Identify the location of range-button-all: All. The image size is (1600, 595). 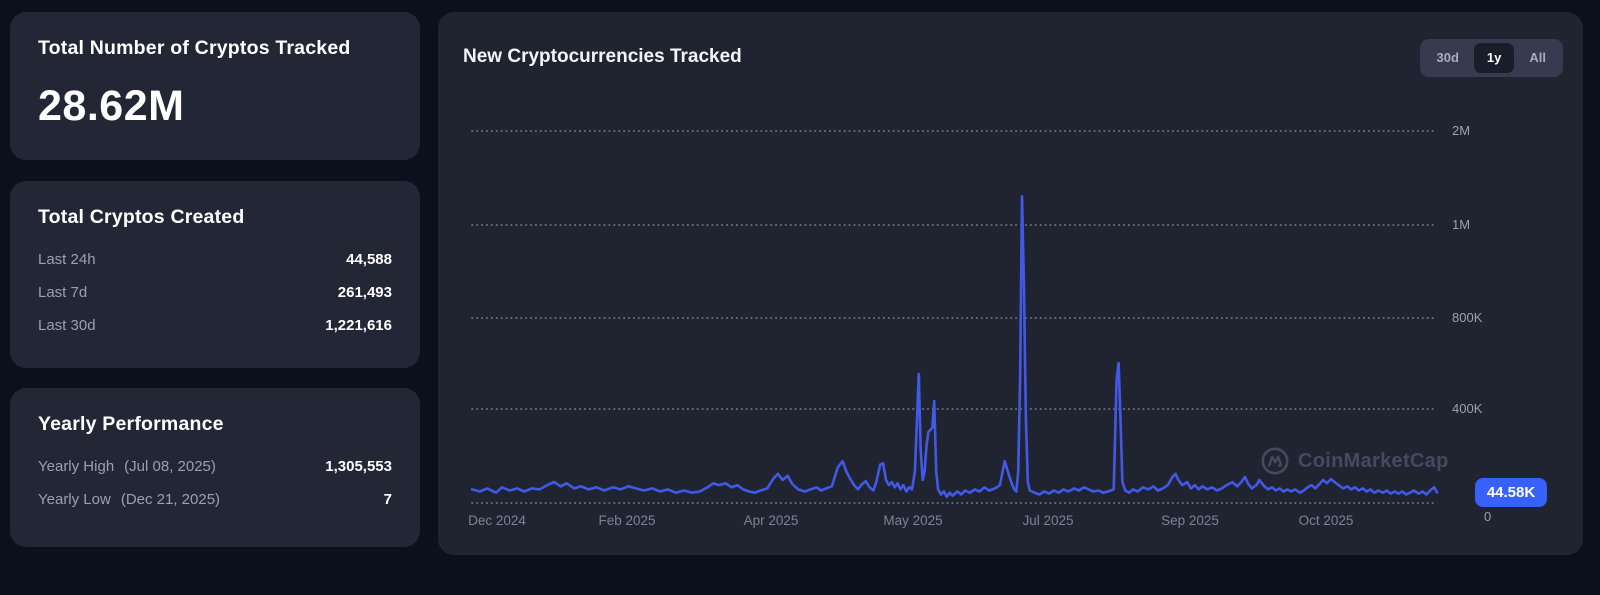
(1537, 58).